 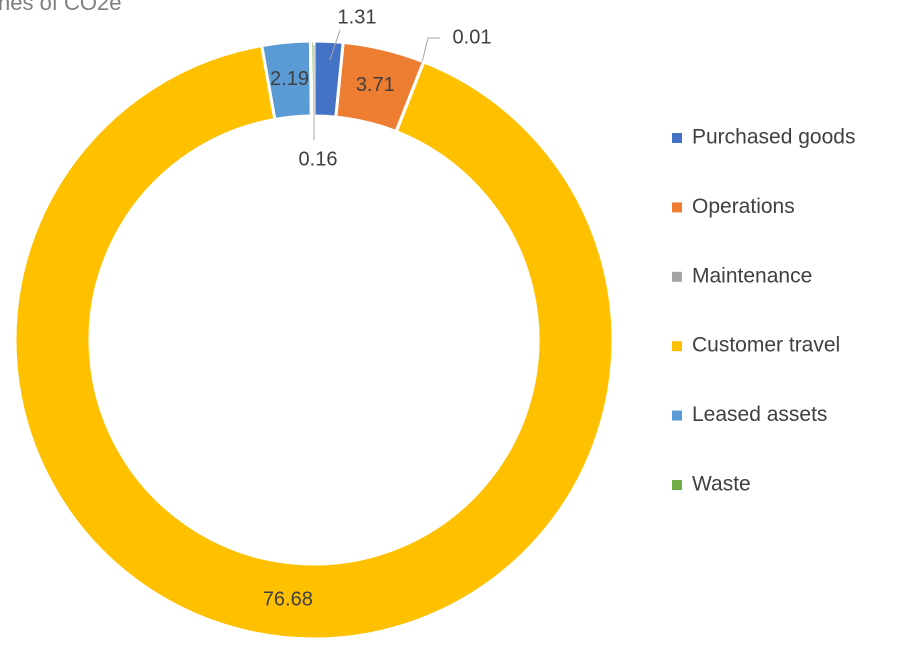 What do you see at coordinates (472, 37) in the screenshot?
I see `data-label: 0.01` at bounding box center [472, 37].